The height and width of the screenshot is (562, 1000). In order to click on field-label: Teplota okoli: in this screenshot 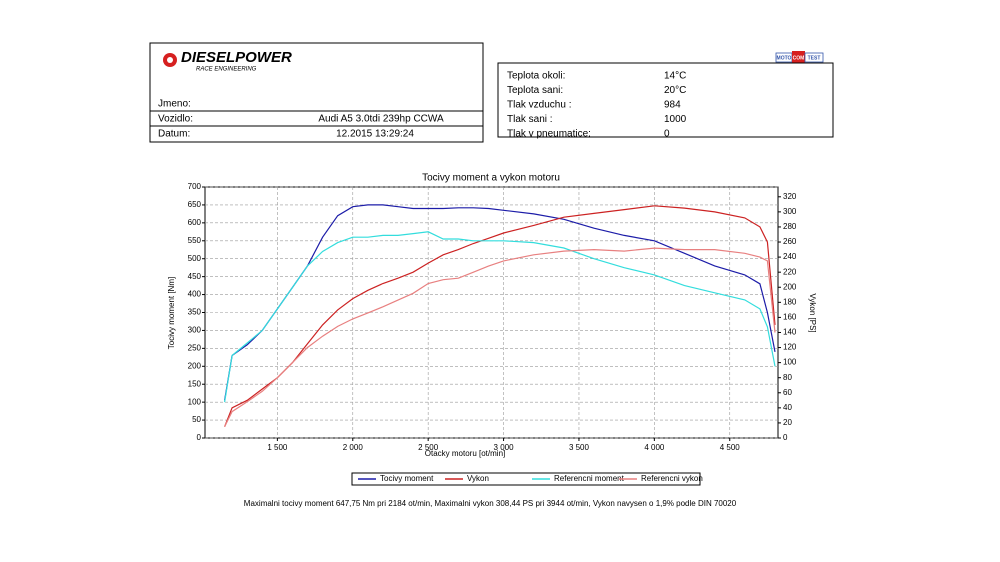, I will do `click(536, 76)`.